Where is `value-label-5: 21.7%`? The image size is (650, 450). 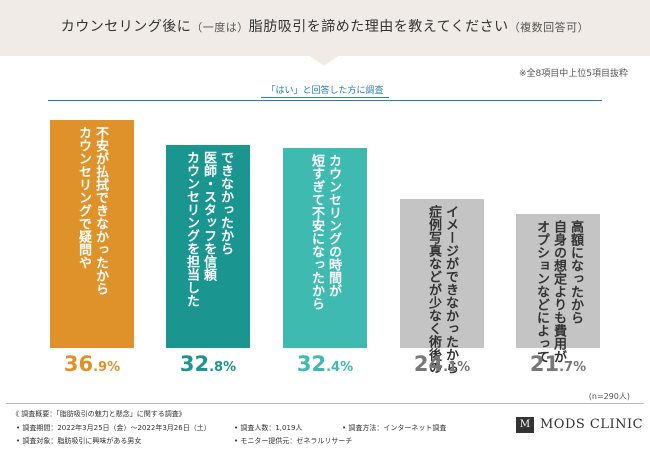 value-label-5: 21.7% is located at coordinates (558, 364).